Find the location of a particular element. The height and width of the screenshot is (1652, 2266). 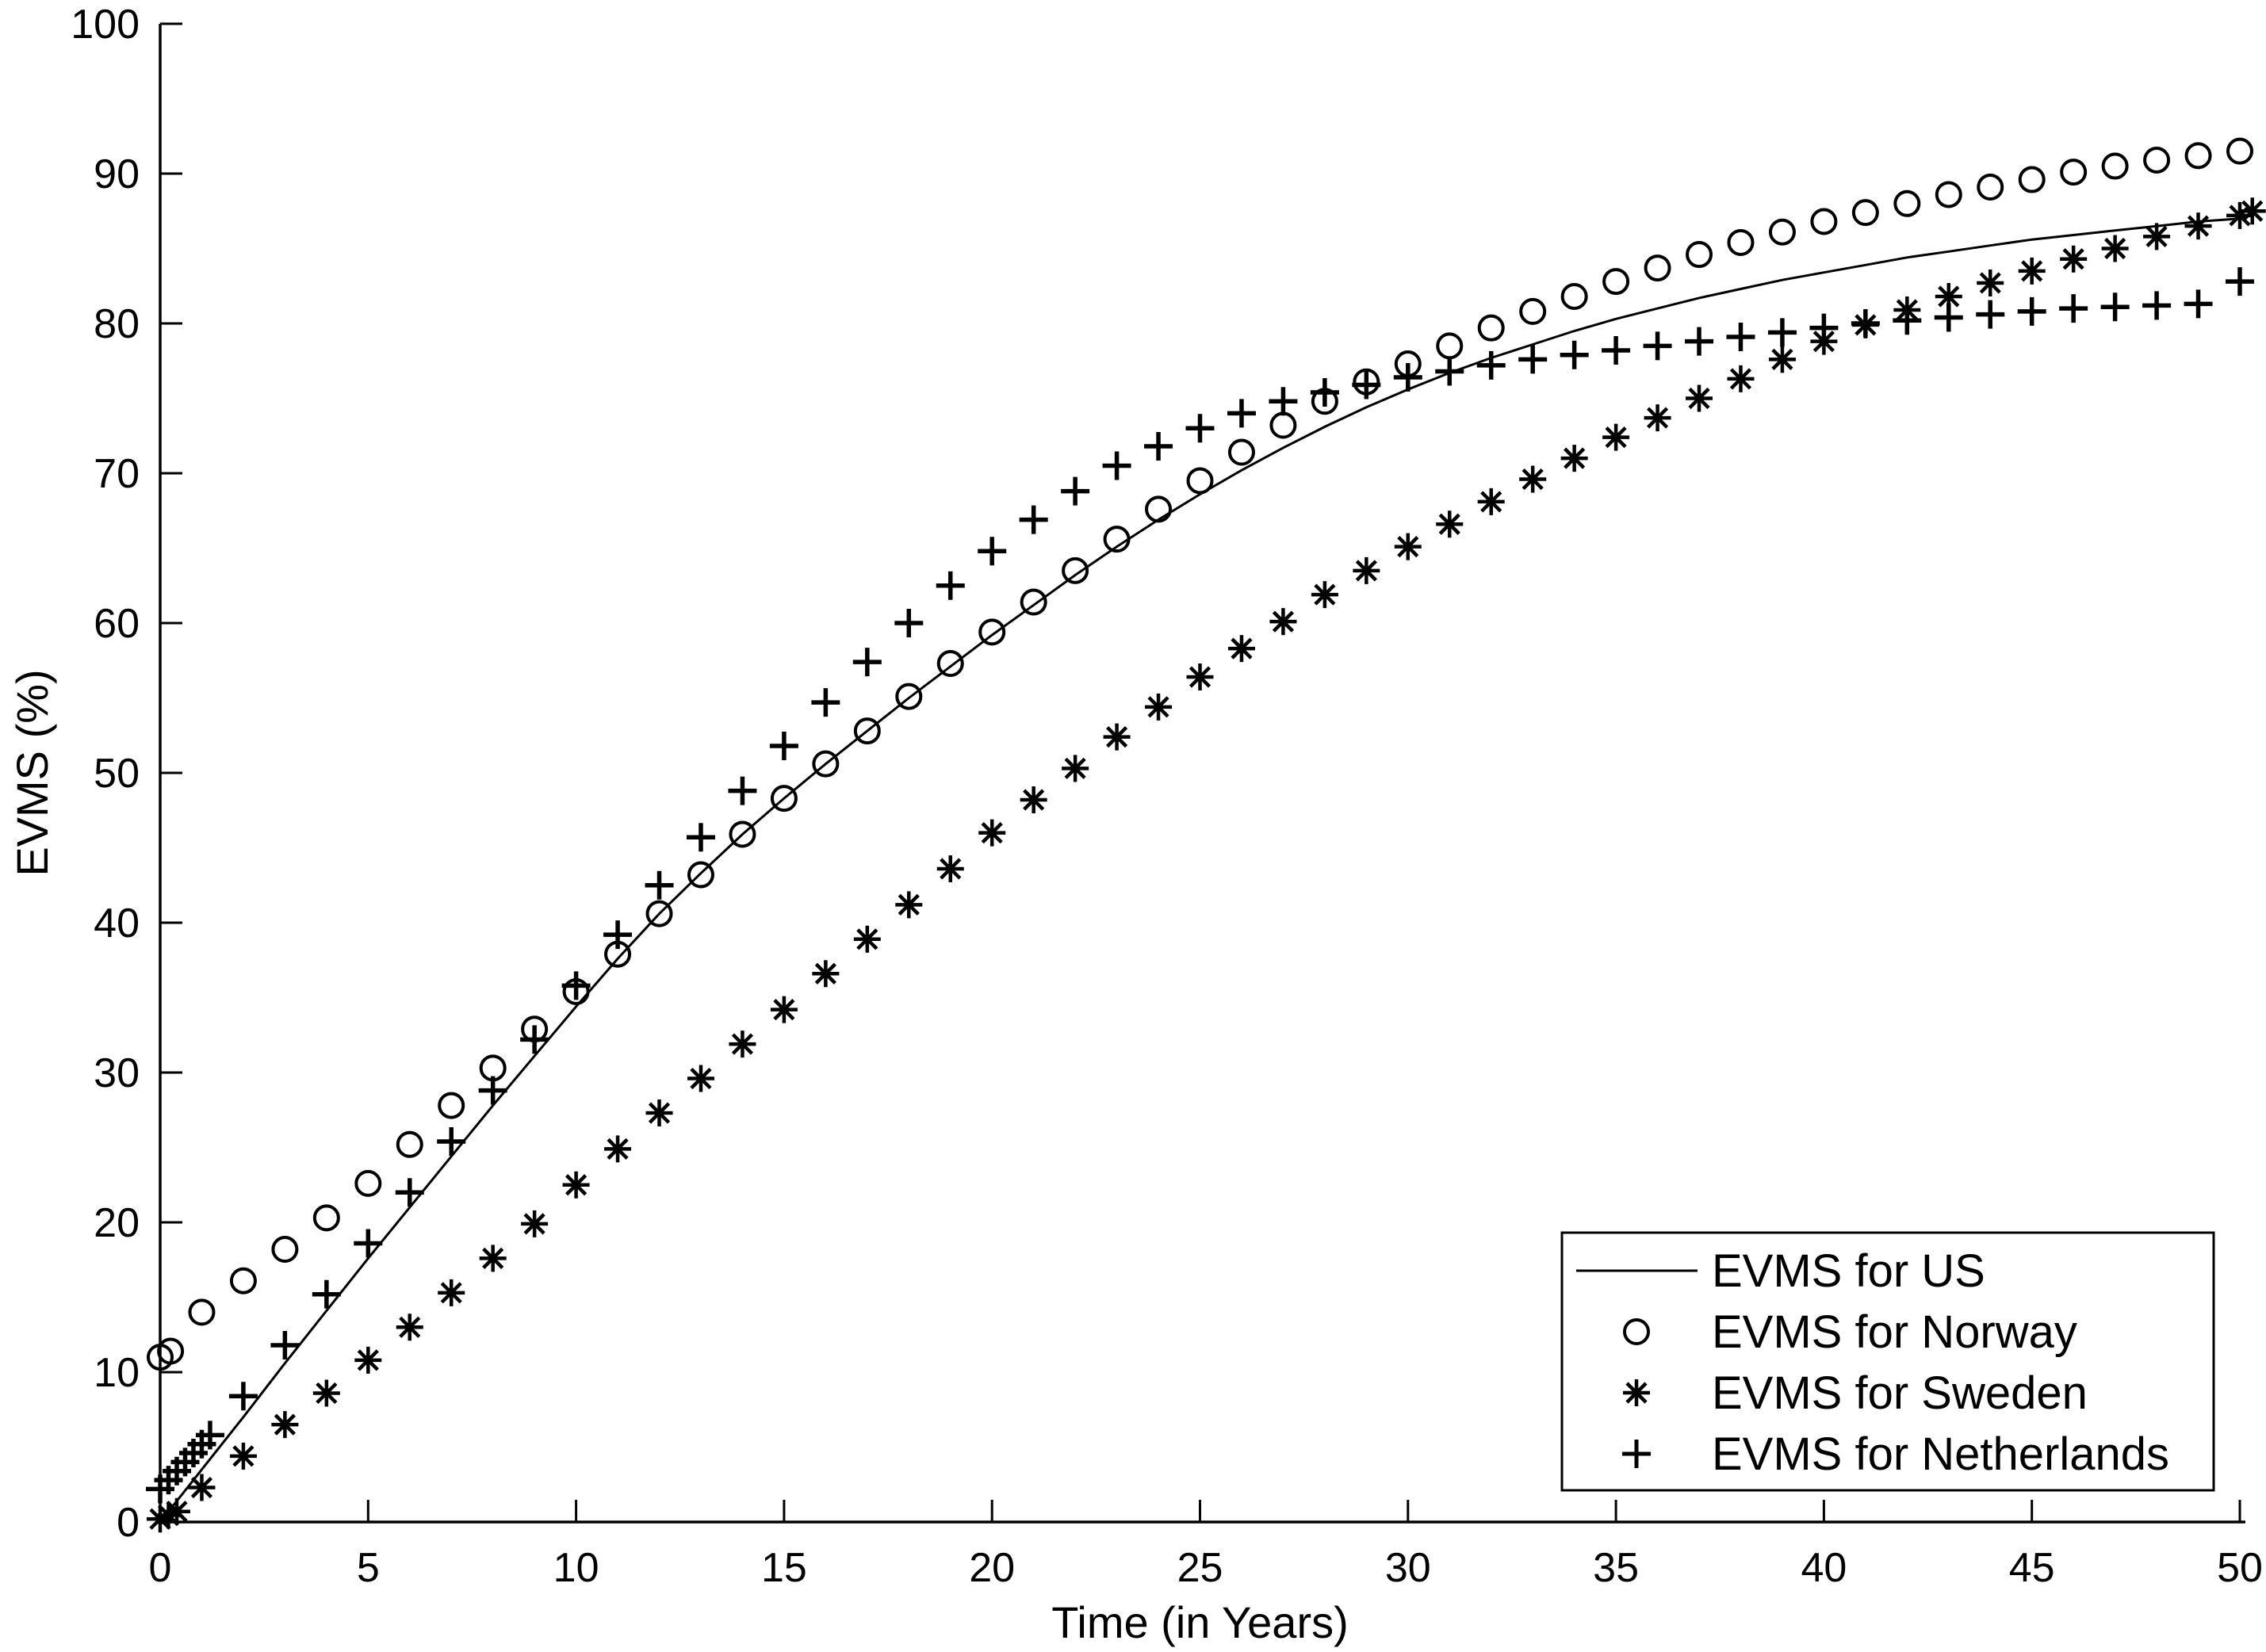

x-tick-label-15: 15 is located at coordinates (784, 1568).